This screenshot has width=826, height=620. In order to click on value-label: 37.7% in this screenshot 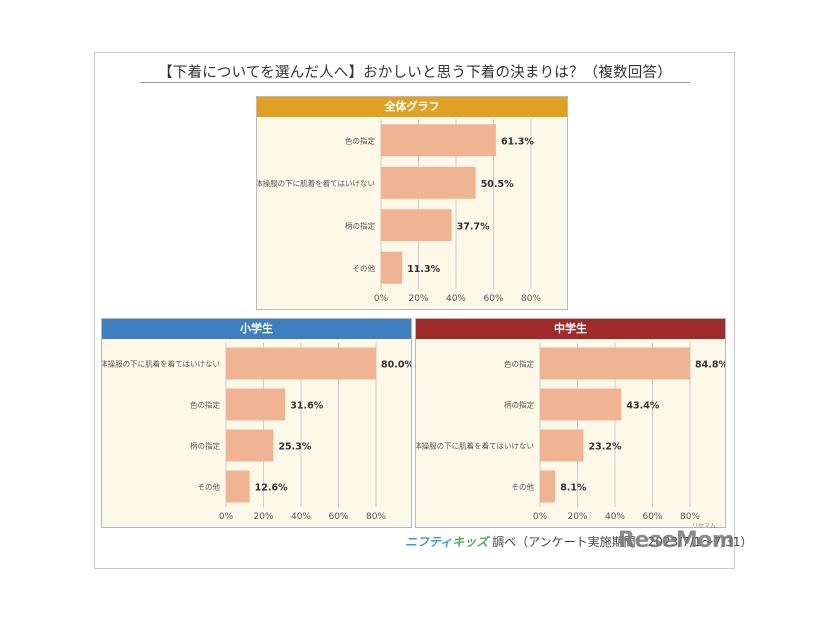, I will do `click(473, 226)`.